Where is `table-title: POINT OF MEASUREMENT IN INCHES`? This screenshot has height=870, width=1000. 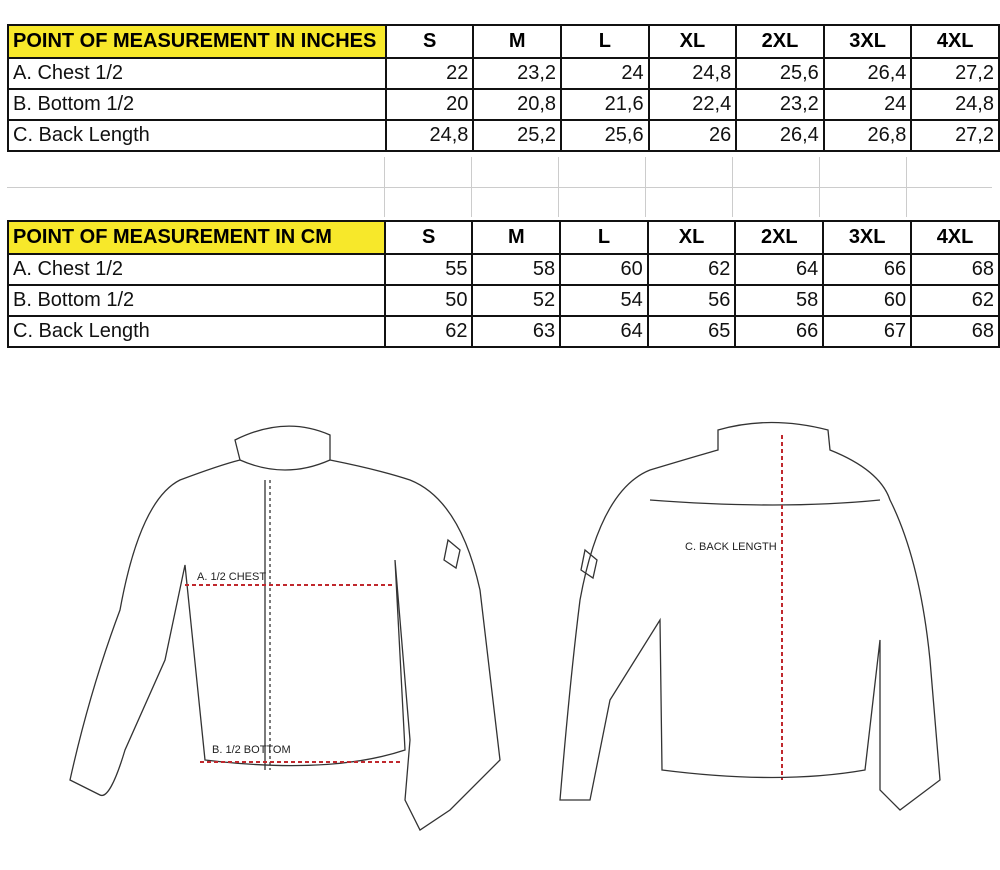
table-title: POINT OF MEASUREMENT IN INCHES is located at coordinates (197, 41).